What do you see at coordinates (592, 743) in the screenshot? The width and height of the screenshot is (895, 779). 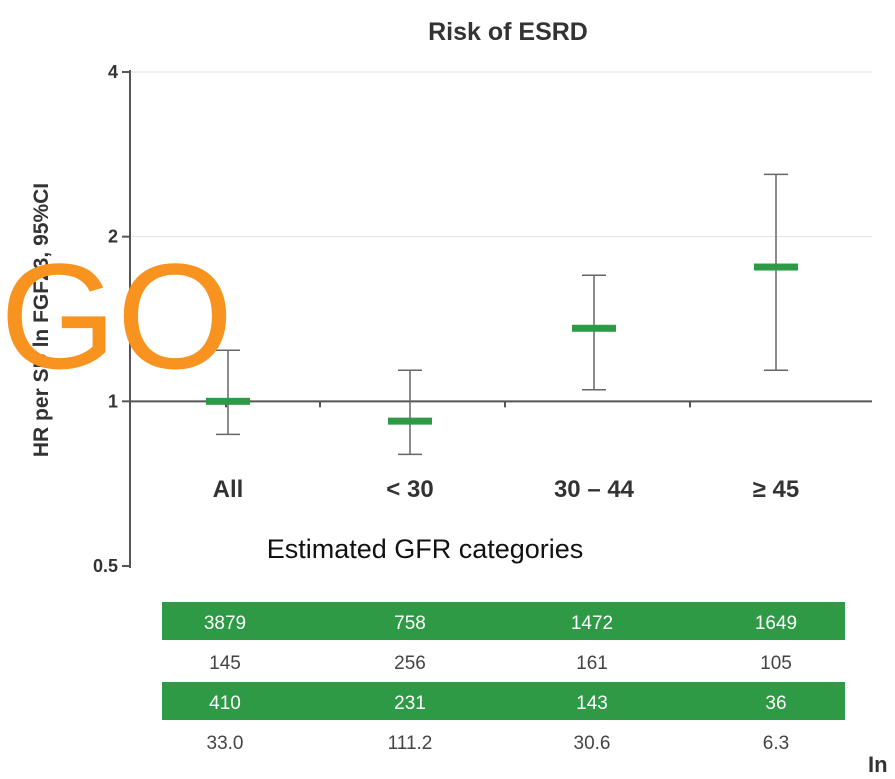 I see `table-cell: 30.6` at bounding box center [592, 743].